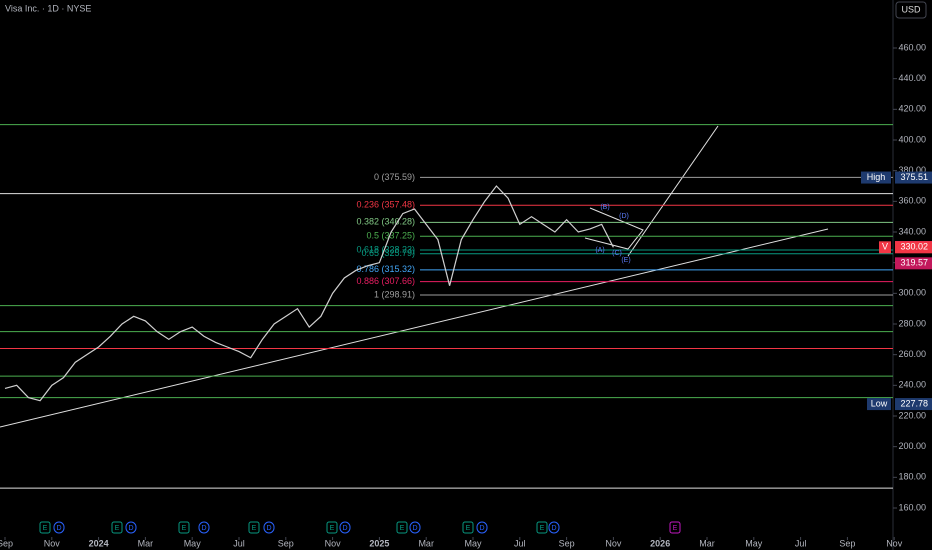 The height and width of the screenshot is (550, 932). Describe the element at coordinates (390, 236) in the screenshot. I see `fib-label: 0.5 (337.25)` at that location.